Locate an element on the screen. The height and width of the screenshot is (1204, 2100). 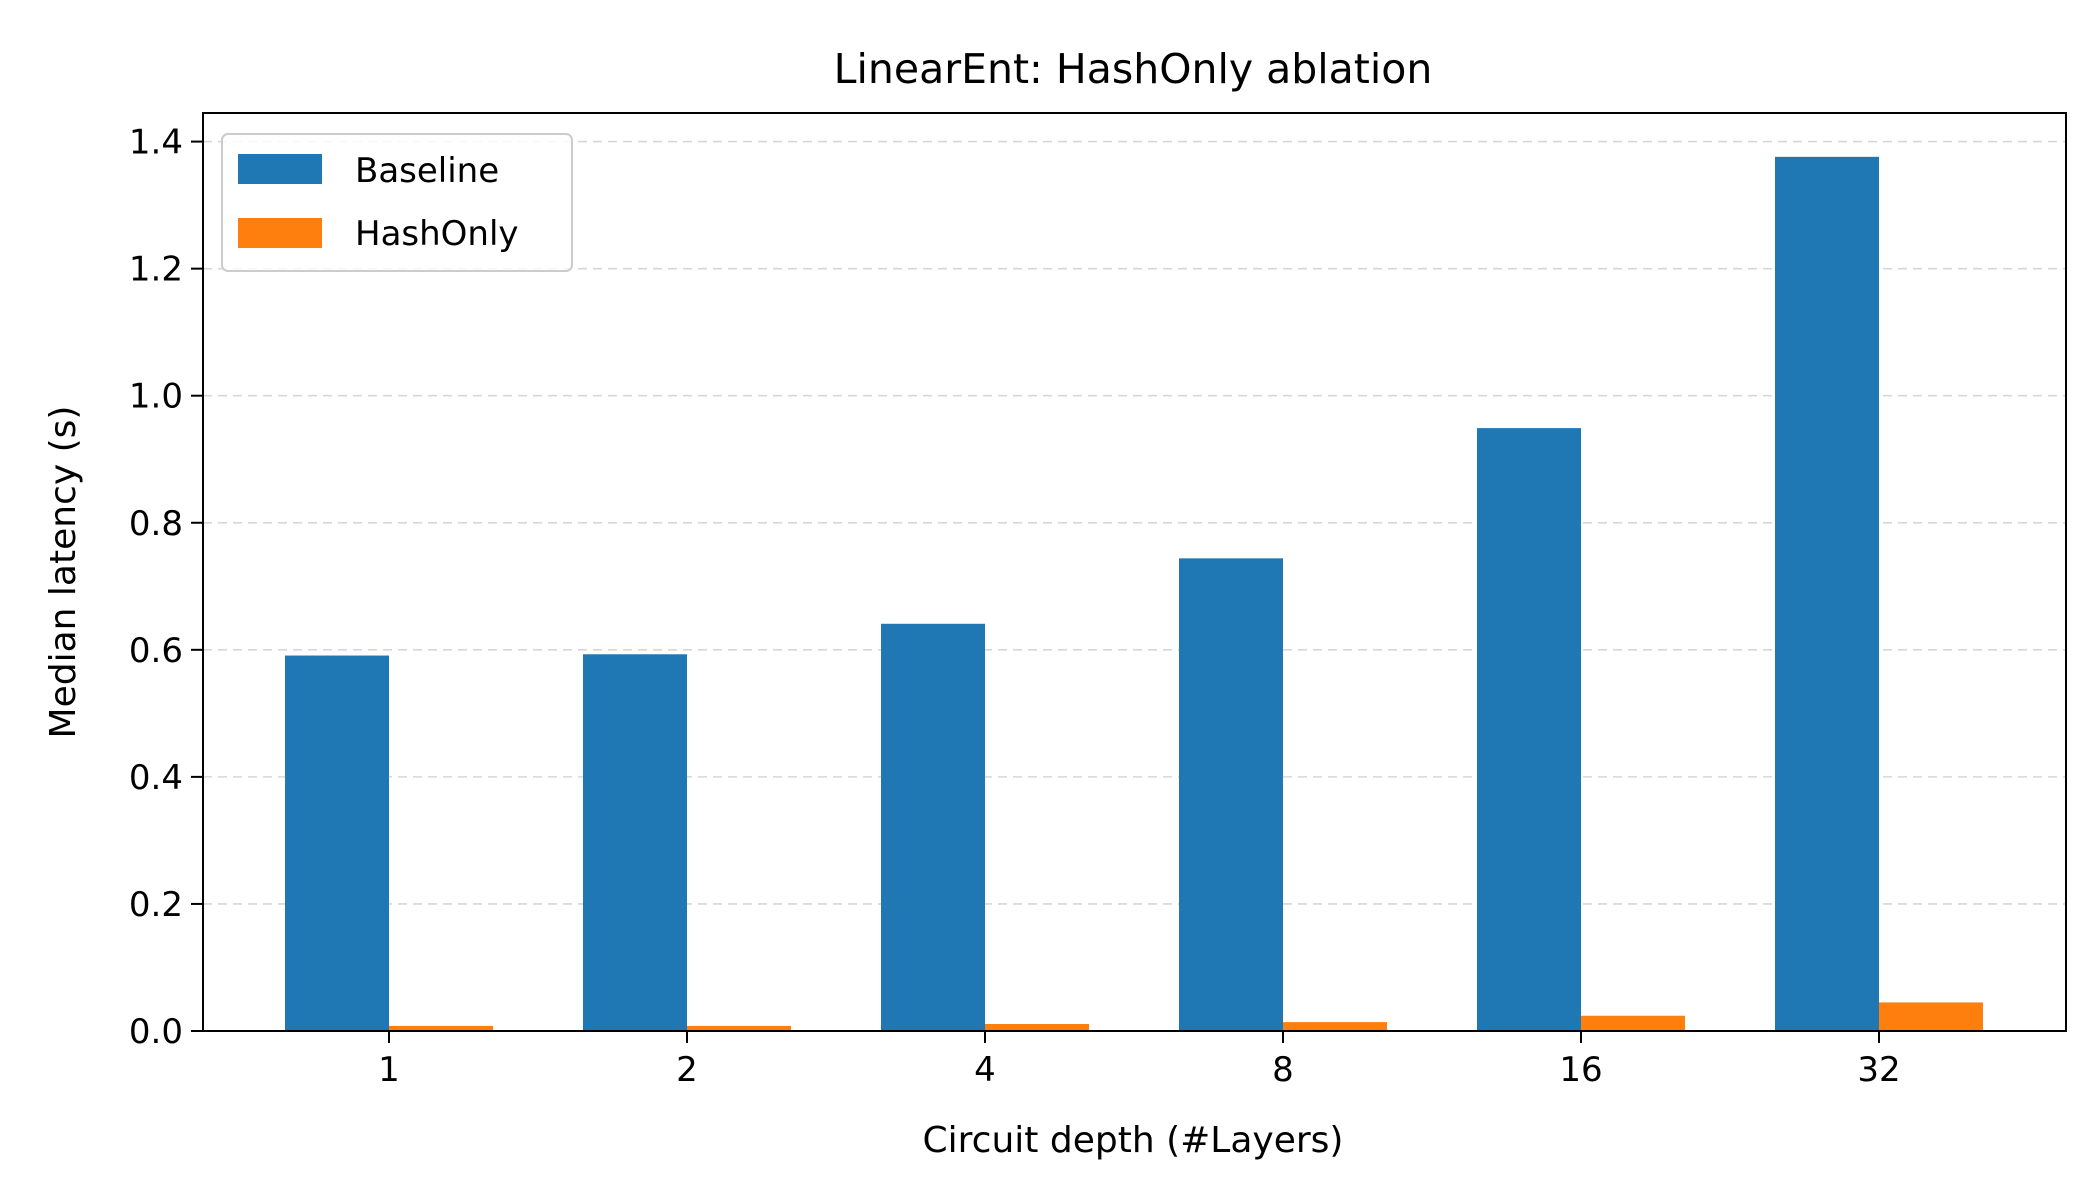
y-tick-label: 0.4 is located at coordinates (156, 778).